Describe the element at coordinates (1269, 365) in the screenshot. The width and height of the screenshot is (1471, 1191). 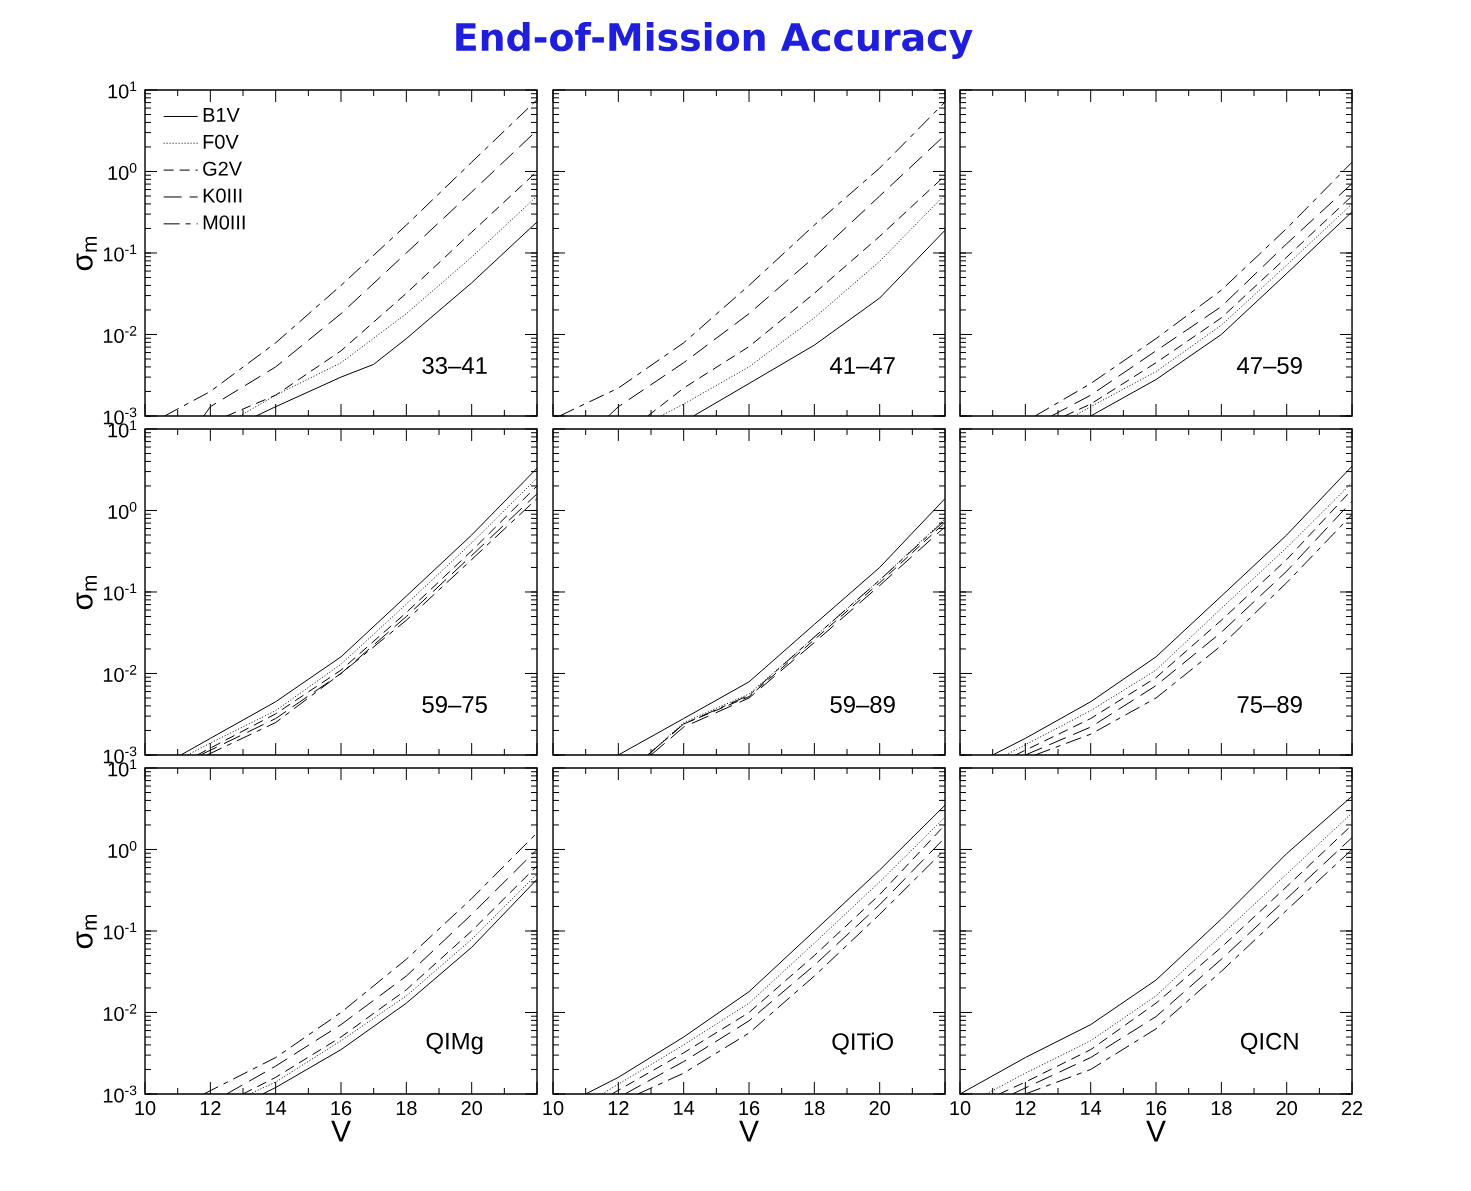
I see `annotation: 47–59` at that location.